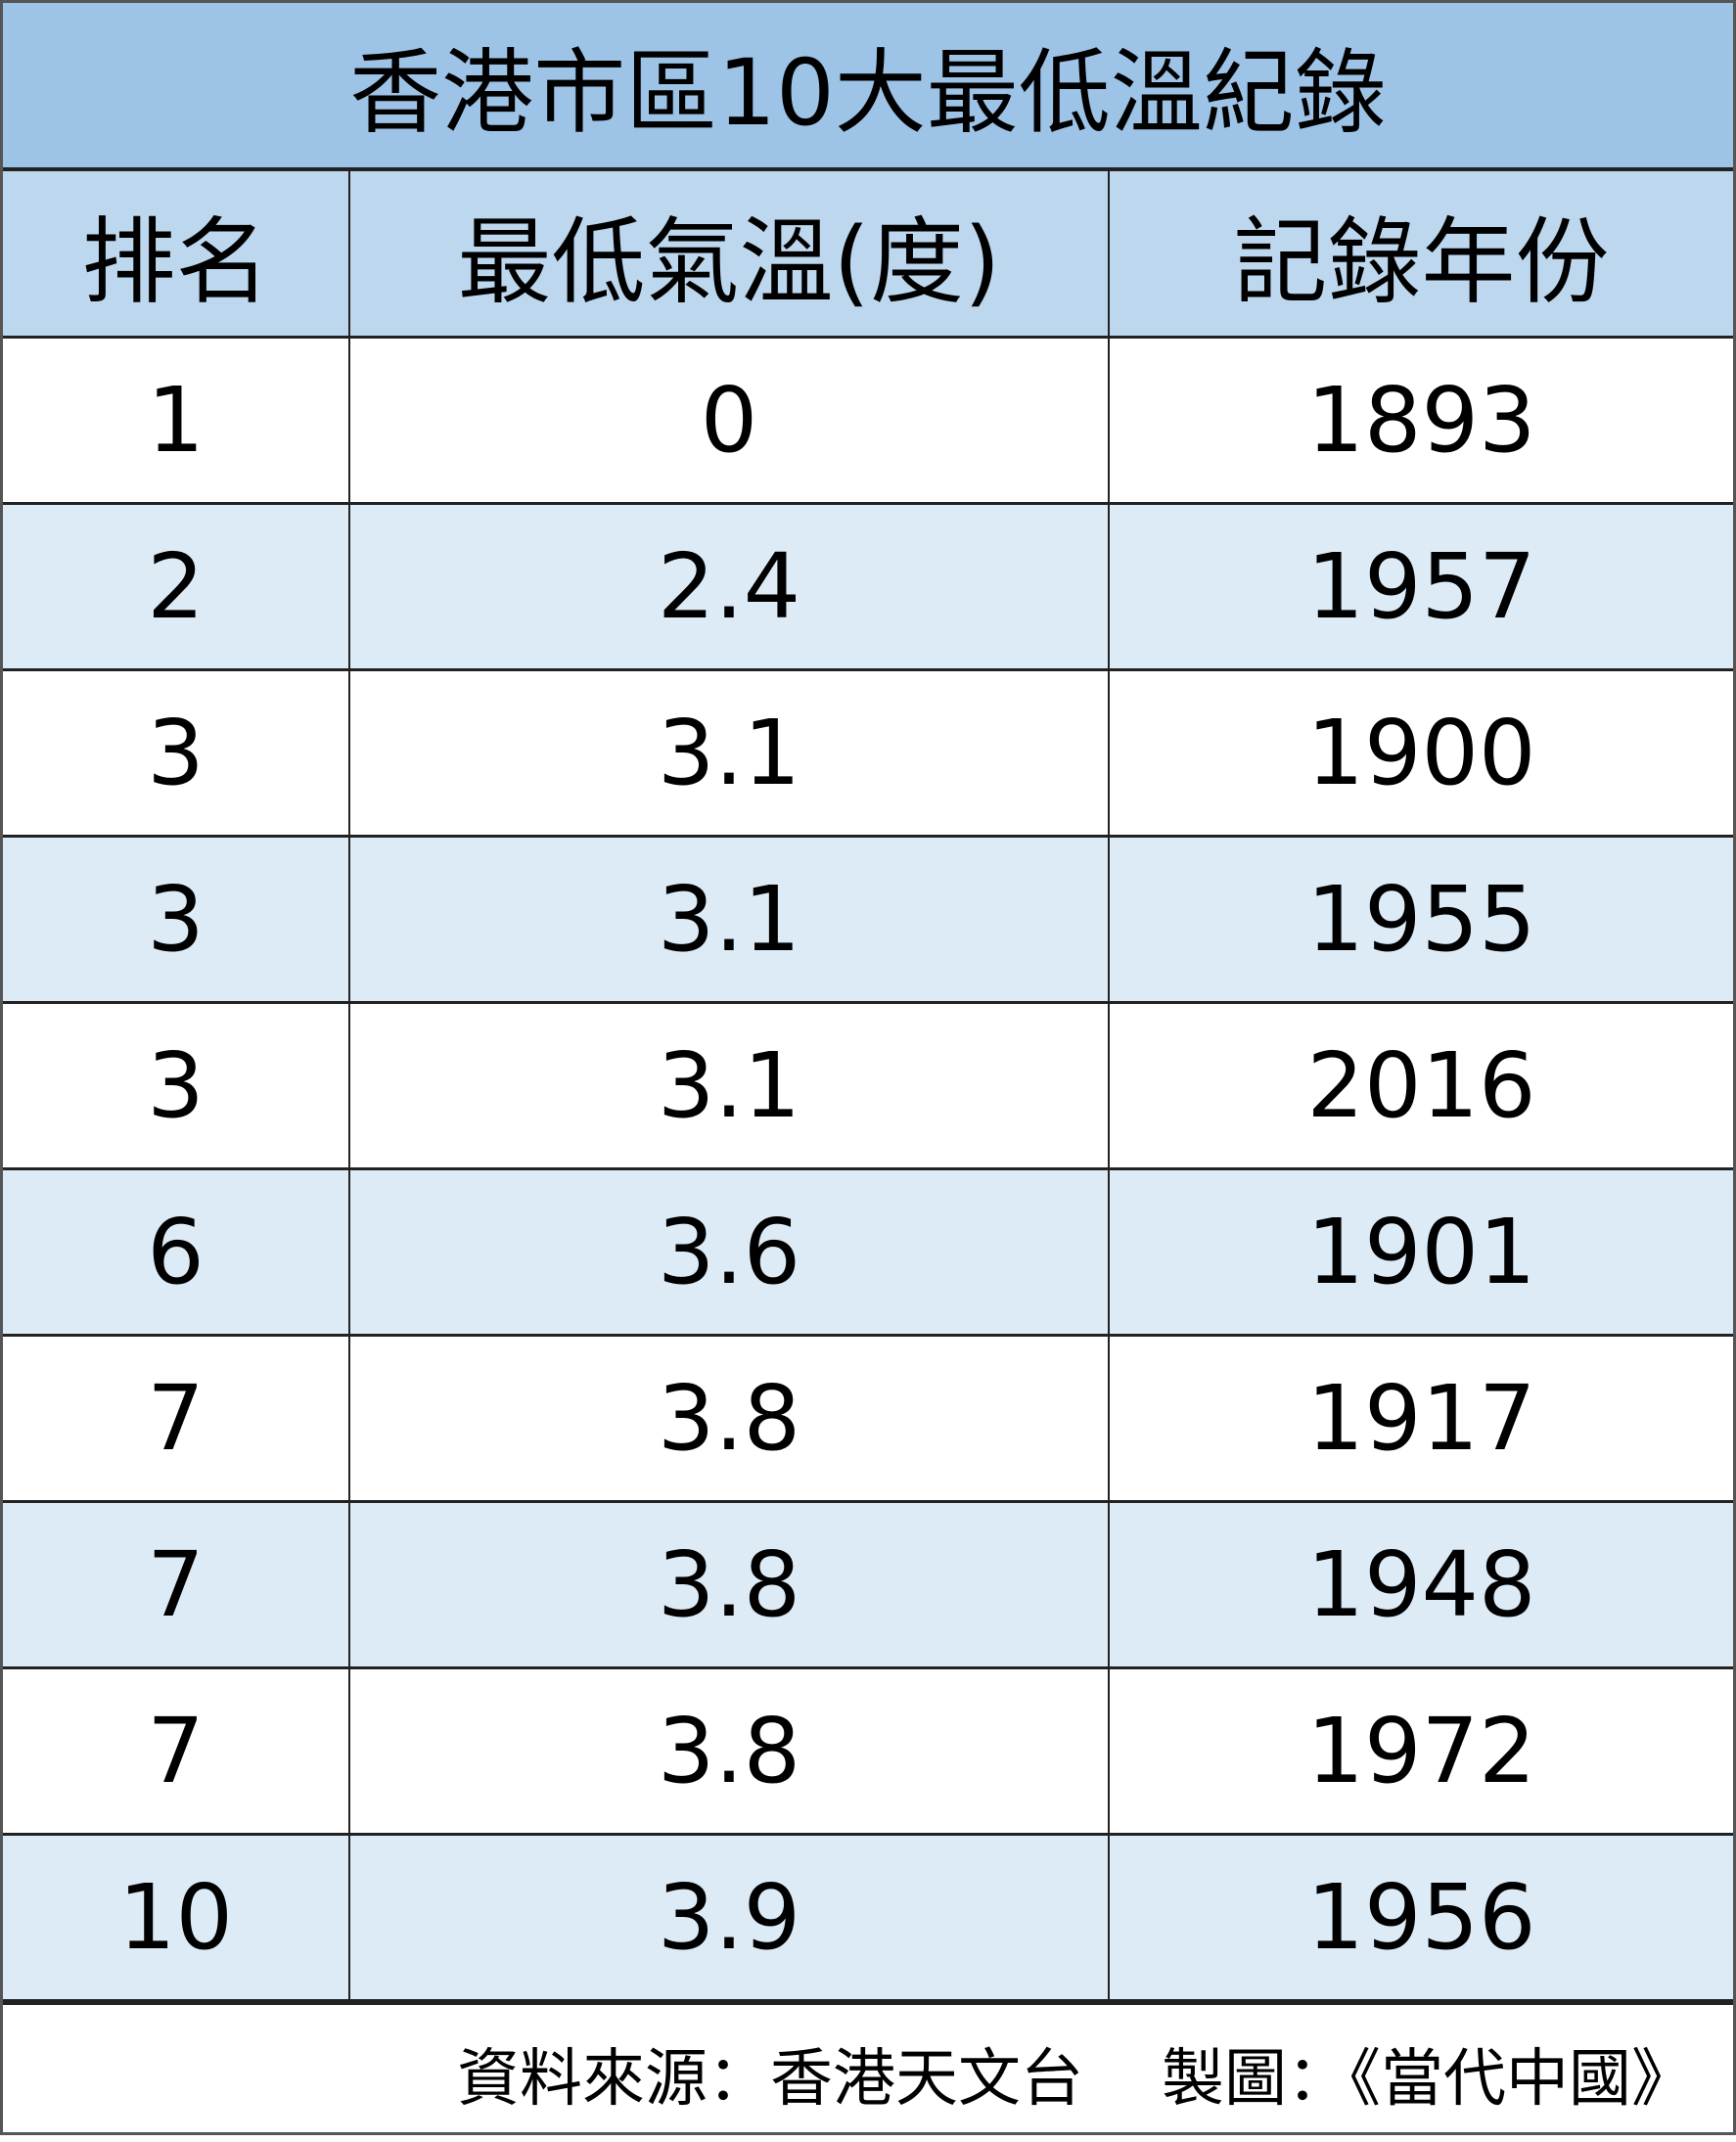  Describe the element at coordinates (1420, 919) in the screenshot. I see `year-cell: 1955` at that location.